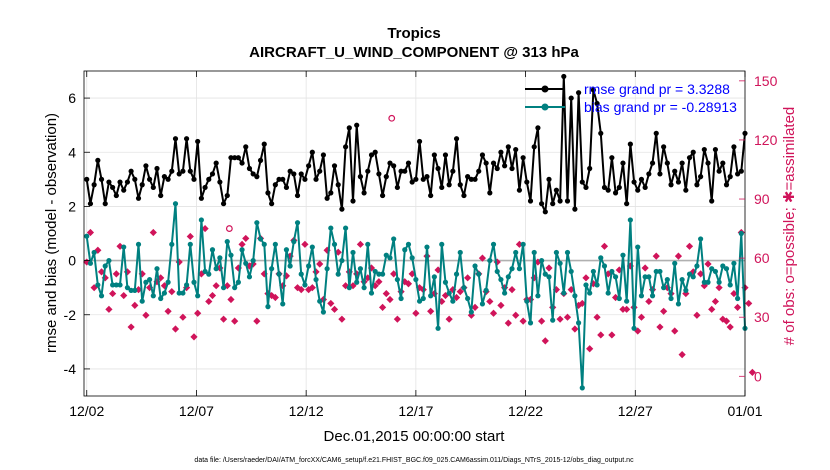 The width and height of the screenshot is (830, 470). Describe the element at coordinates (72, 152) in the screenshot. I see `y-tick-label: 4` at that location.